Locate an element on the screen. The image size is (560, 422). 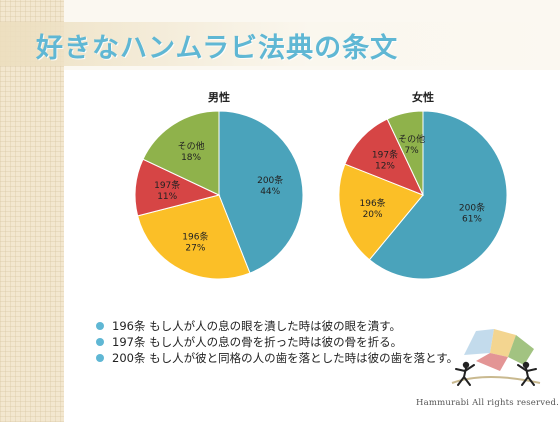
pie-title: 女性 is located at coordinates (423, 97).